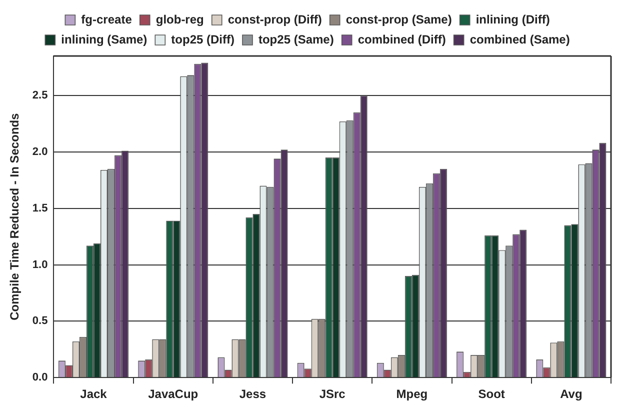 The image size is (619, 408). What do you see at coordinates (399, 19) in the screenshot?
I see `legend-label: const-prop (Same)` at bounding box center [399, 19].